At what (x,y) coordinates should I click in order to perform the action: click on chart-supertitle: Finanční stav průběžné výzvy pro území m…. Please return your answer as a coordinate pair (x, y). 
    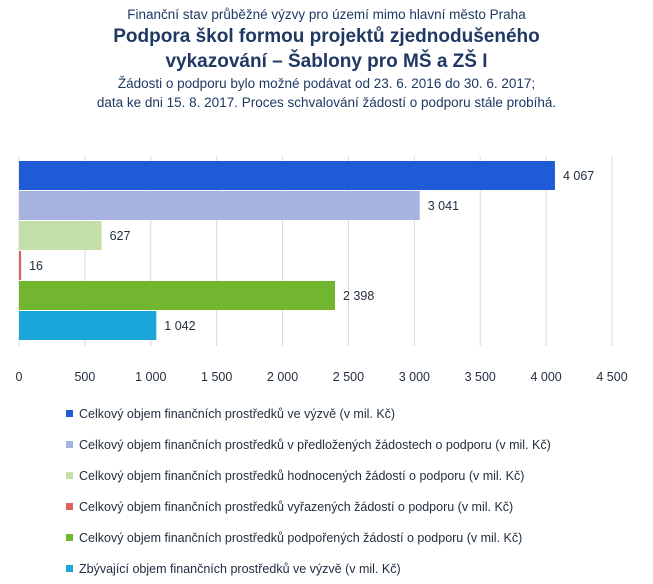
    Looking at the image, I should click on (326, 14).